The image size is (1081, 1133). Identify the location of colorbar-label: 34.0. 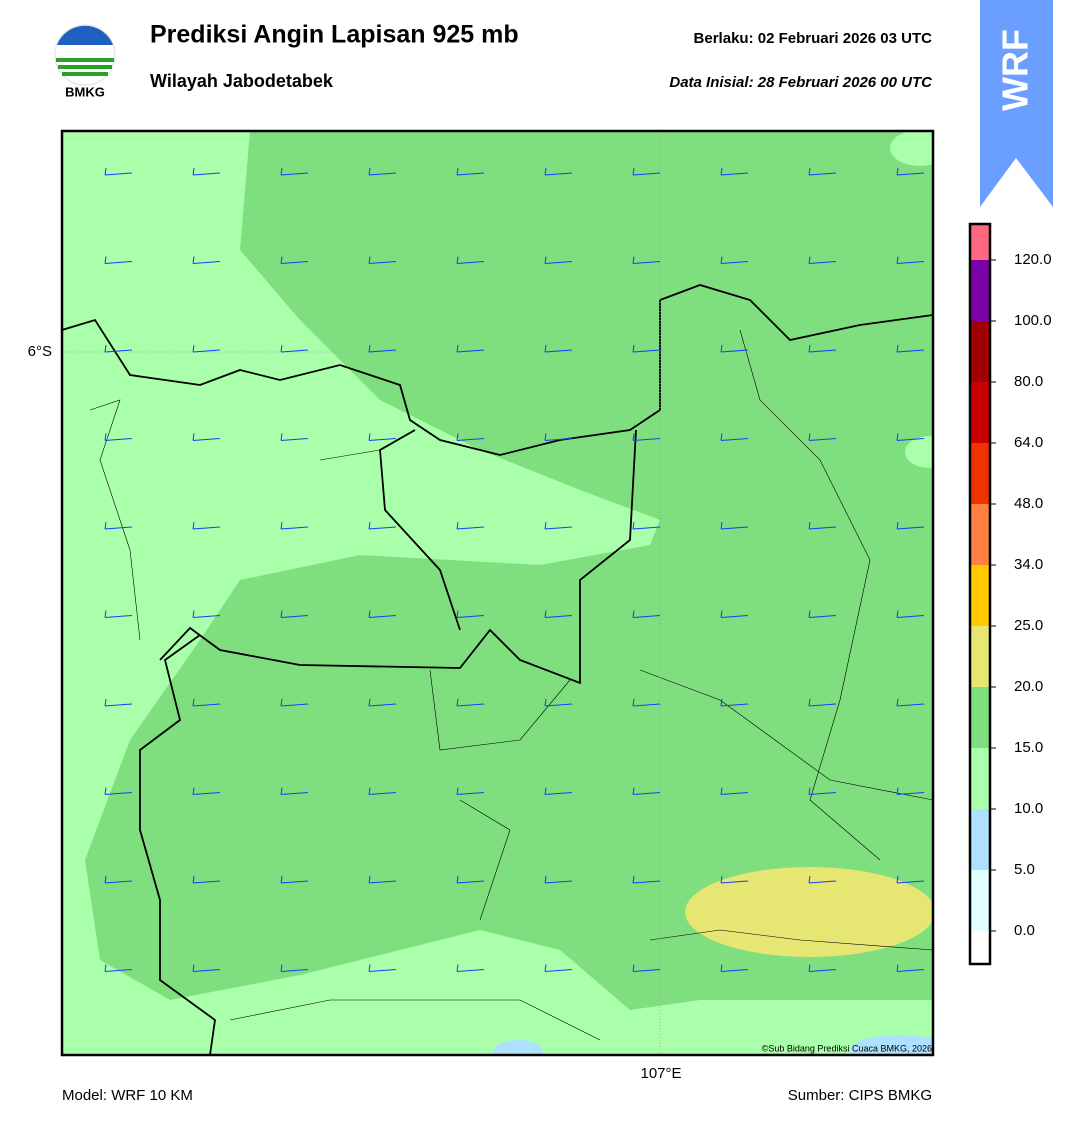
(1028, 564).